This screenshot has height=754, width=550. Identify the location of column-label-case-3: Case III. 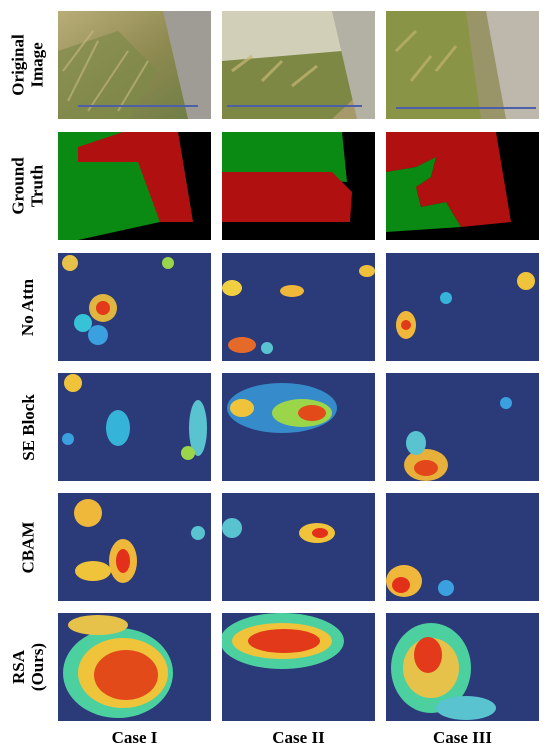
(462, 737).